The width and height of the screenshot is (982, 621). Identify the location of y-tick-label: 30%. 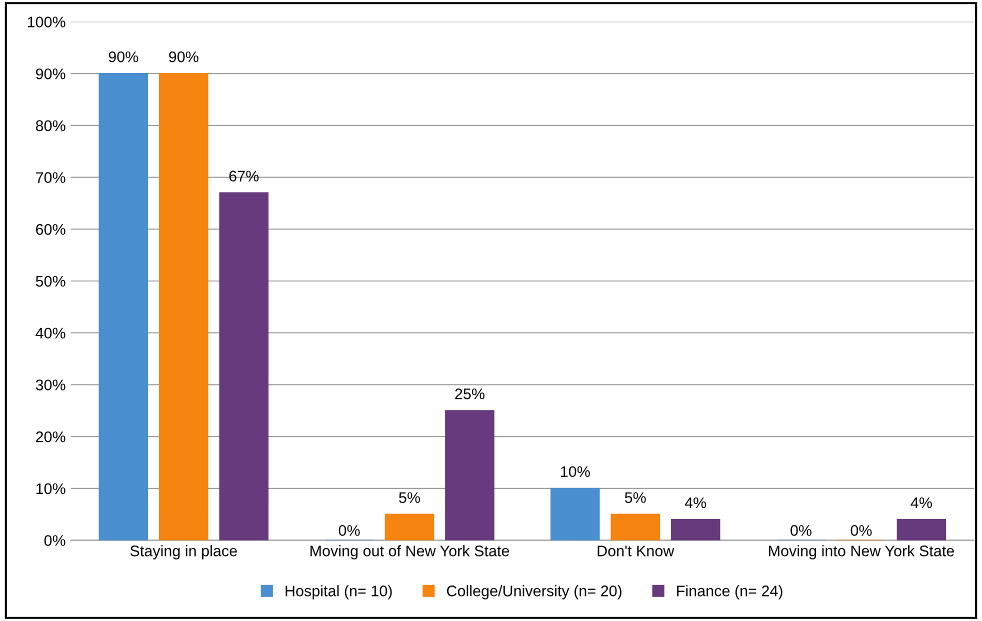
(51, 385).